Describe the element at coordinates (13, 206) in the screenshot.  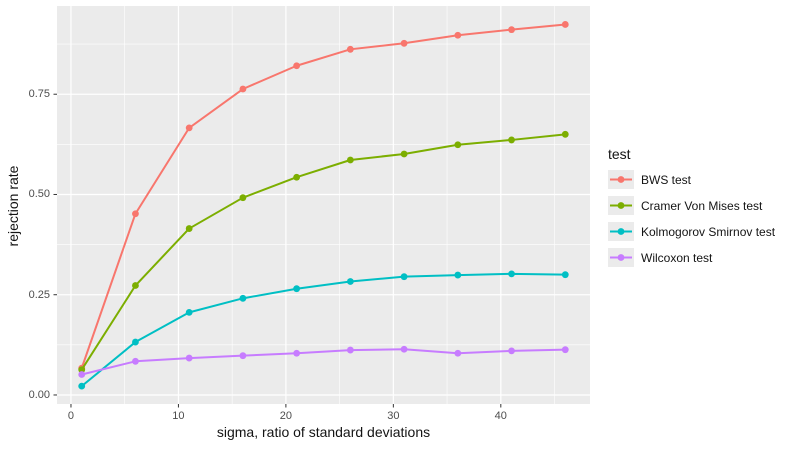
I see `y-axis-title: rejection rate` at that location.